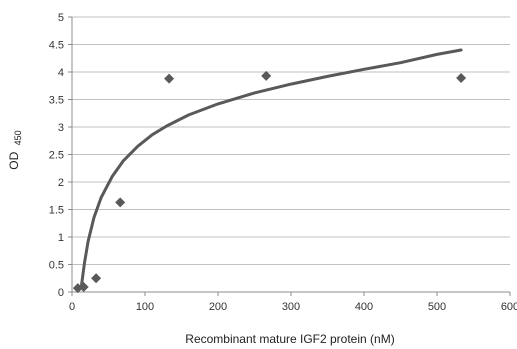 The width and height of the screenshot is (517, 349). What do you see at coordinates (61, 18) in the screenshot?
I see `y-tick-label: 5` at bounding box center [61, 18].